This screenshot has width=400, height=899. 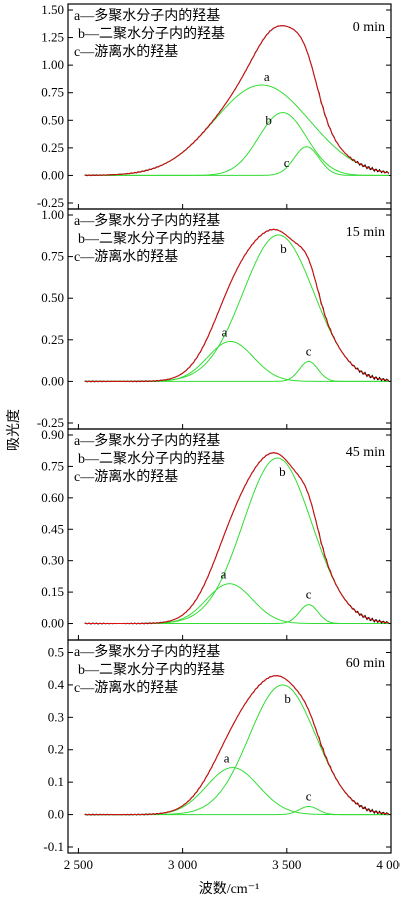 I want to click on y-tick-label: 0.2, so click(x=56, y=749).